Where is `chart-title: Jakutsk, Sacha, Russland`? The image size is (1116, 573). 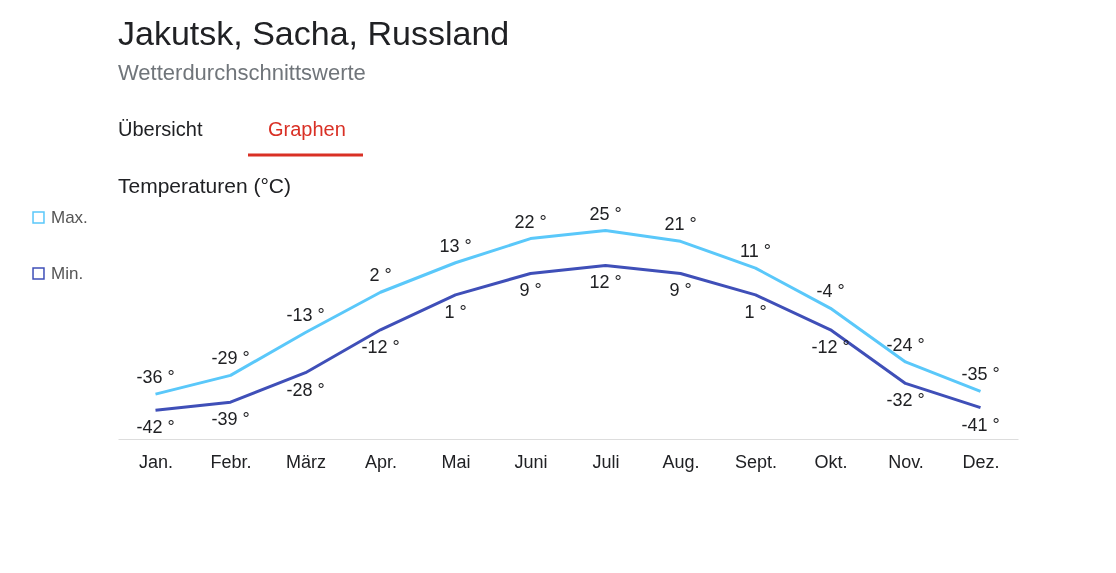
chart-title: Jakutsk, Sacha, Russland is located at coordinates (314, 33).